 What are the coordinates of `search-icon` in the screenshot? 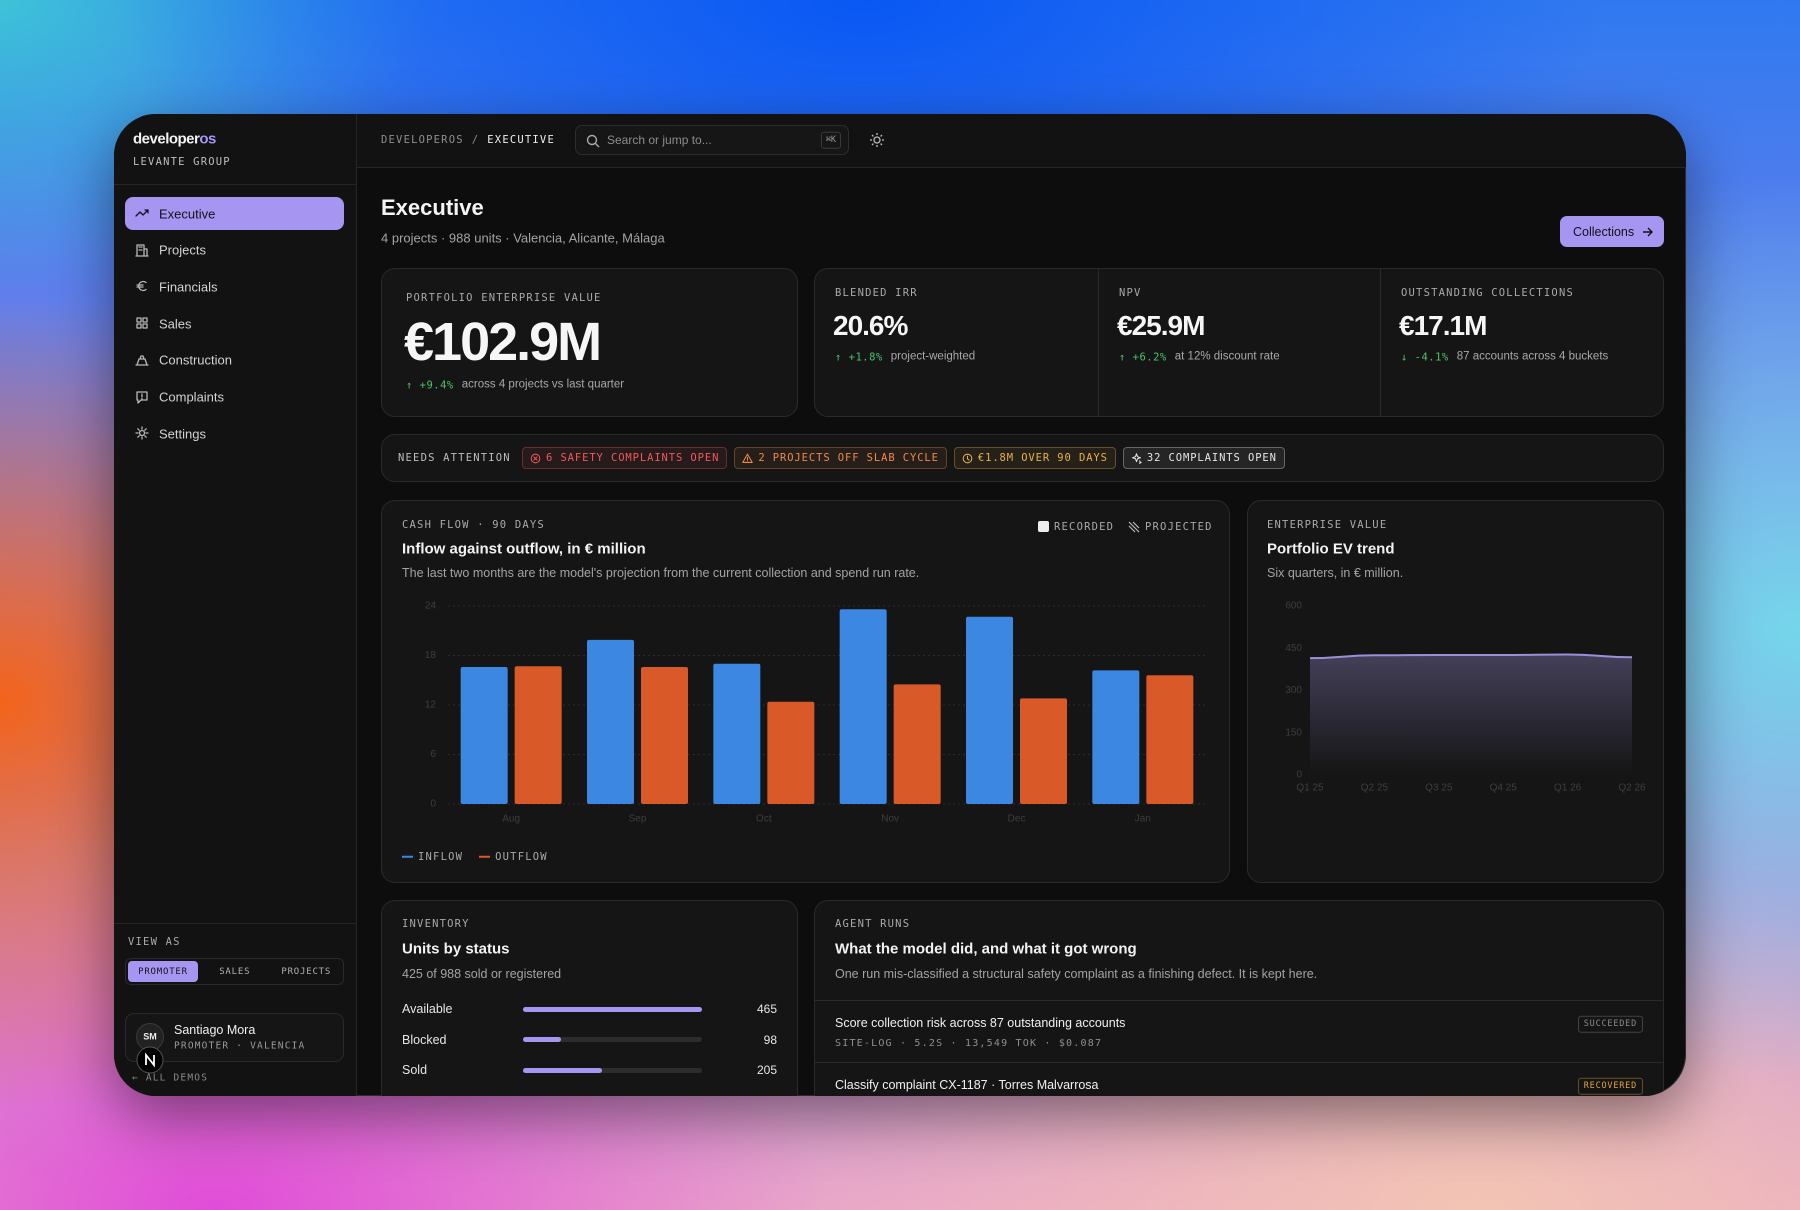 It's located at (593, 141).